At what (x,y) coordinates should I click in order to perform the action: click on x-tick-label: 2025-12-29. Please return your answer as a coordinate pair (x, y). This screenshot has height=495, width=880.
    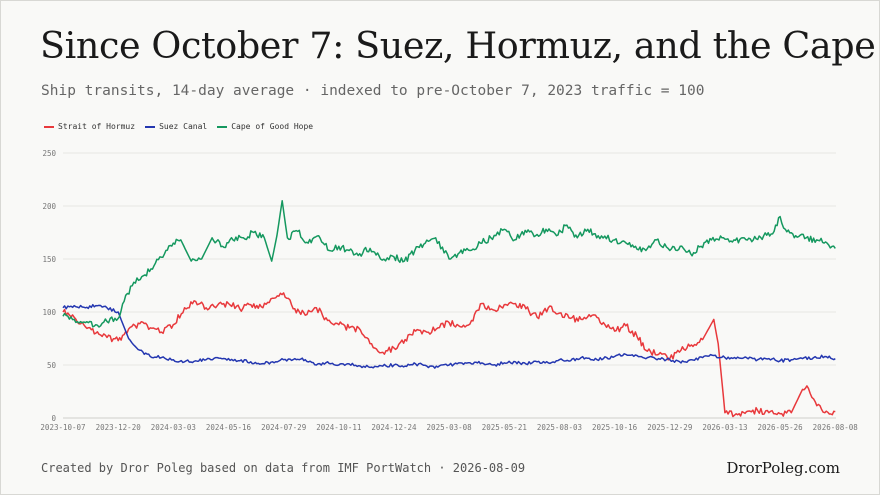
    Looking at the image, I should click on (669, 427).